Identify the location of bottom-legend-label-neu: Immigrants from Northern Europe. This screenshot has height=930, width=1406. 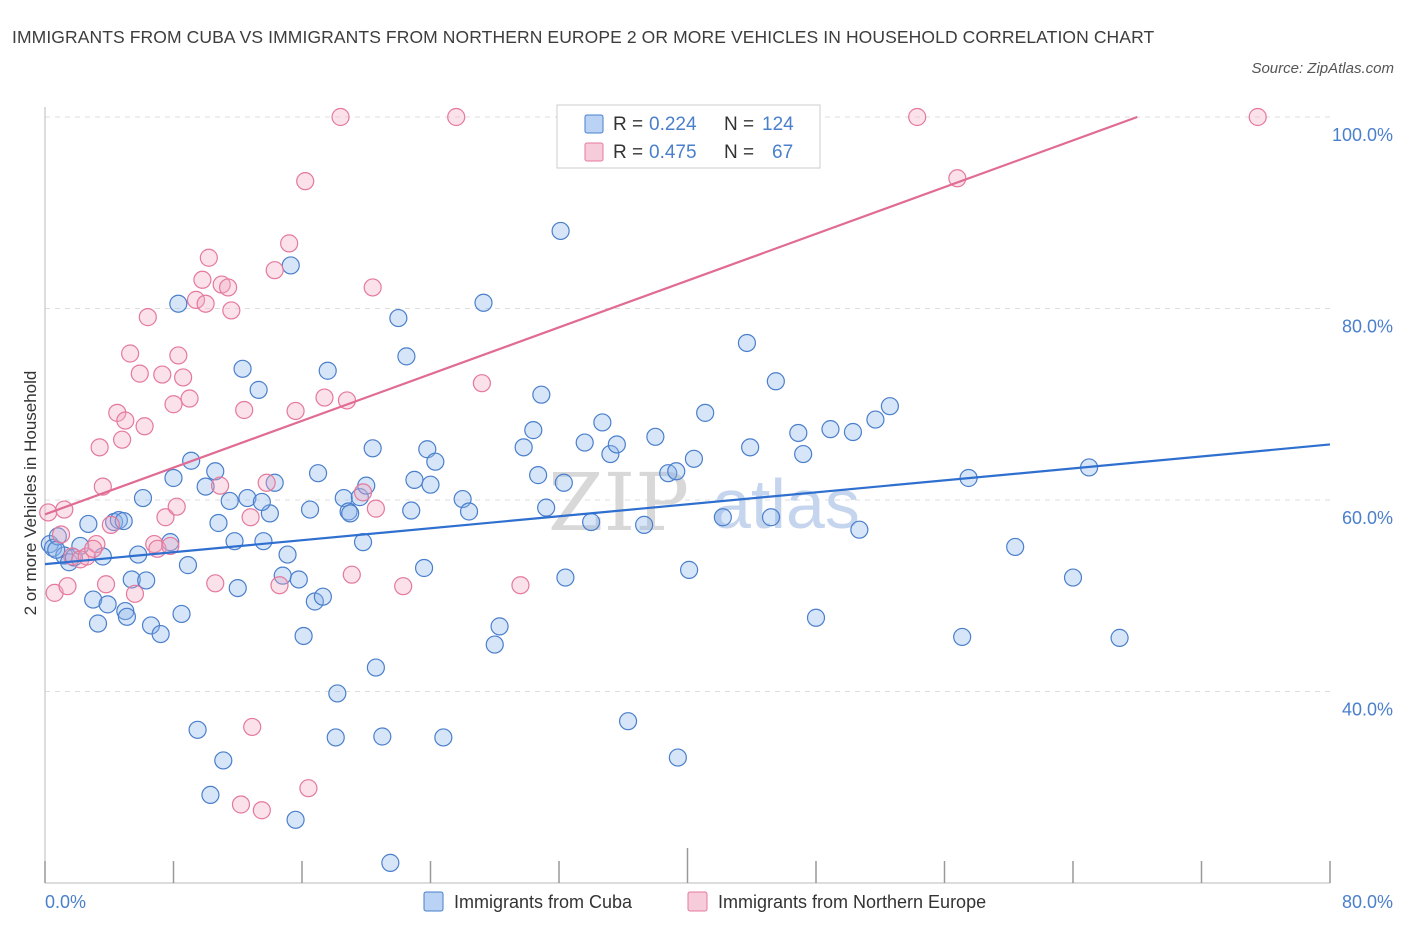
(852, 902).